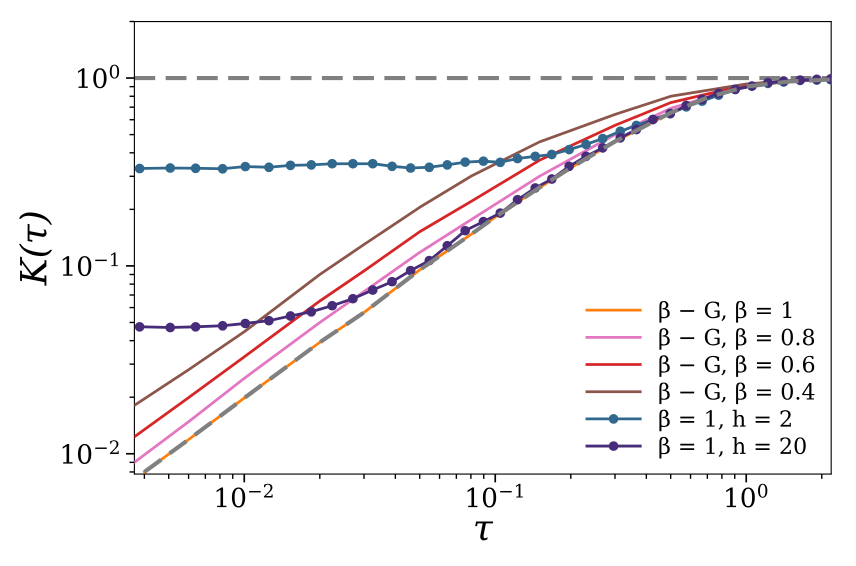 The image size is (856, 566). What do you see at coordinates (732, 447) in the screenshot?
I see `legend-label: β = 1, h = 20` at bounding box center [732, 447].